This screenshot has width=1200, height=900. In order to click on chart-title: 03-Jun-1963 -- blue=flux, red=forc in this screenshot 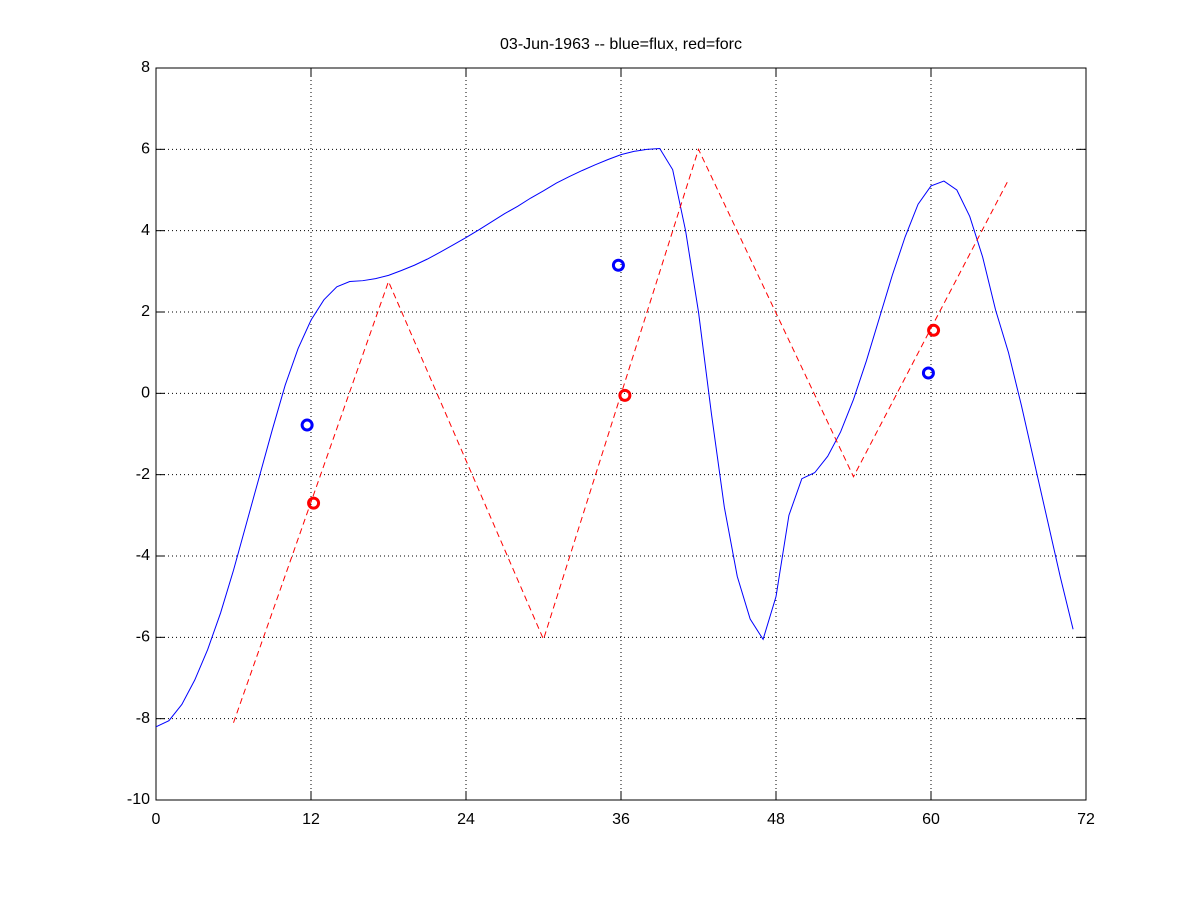, I will do `click(621, 44)`.